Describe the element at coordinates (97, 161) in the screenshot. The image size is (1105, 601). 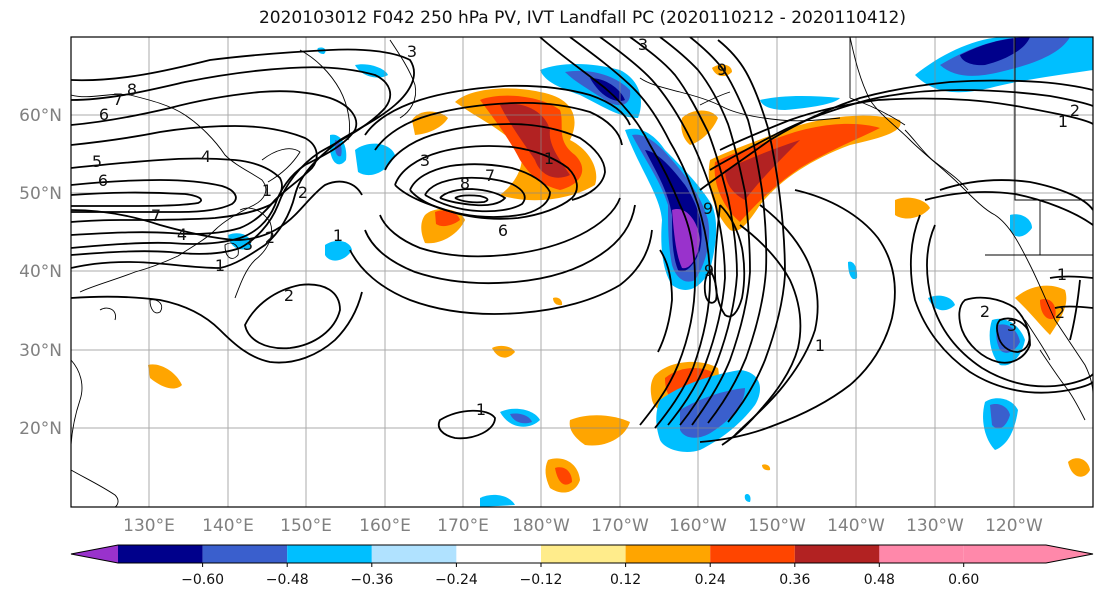
I see `contour-label: 5` at that location.